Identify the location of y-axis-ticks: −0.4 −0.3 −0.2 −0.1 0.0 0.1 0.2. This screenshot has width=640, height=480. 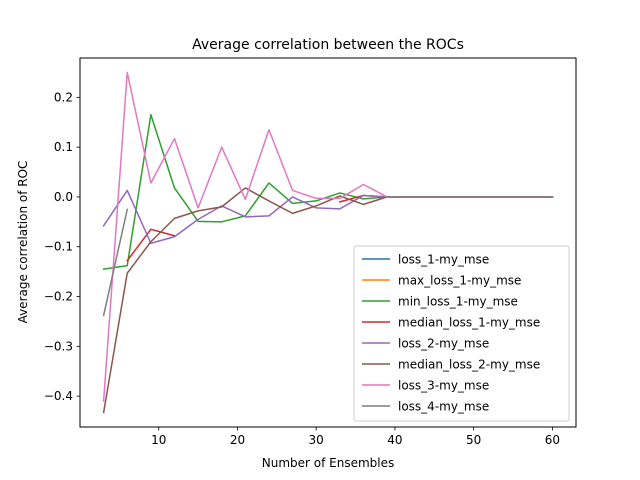
(62, 246).